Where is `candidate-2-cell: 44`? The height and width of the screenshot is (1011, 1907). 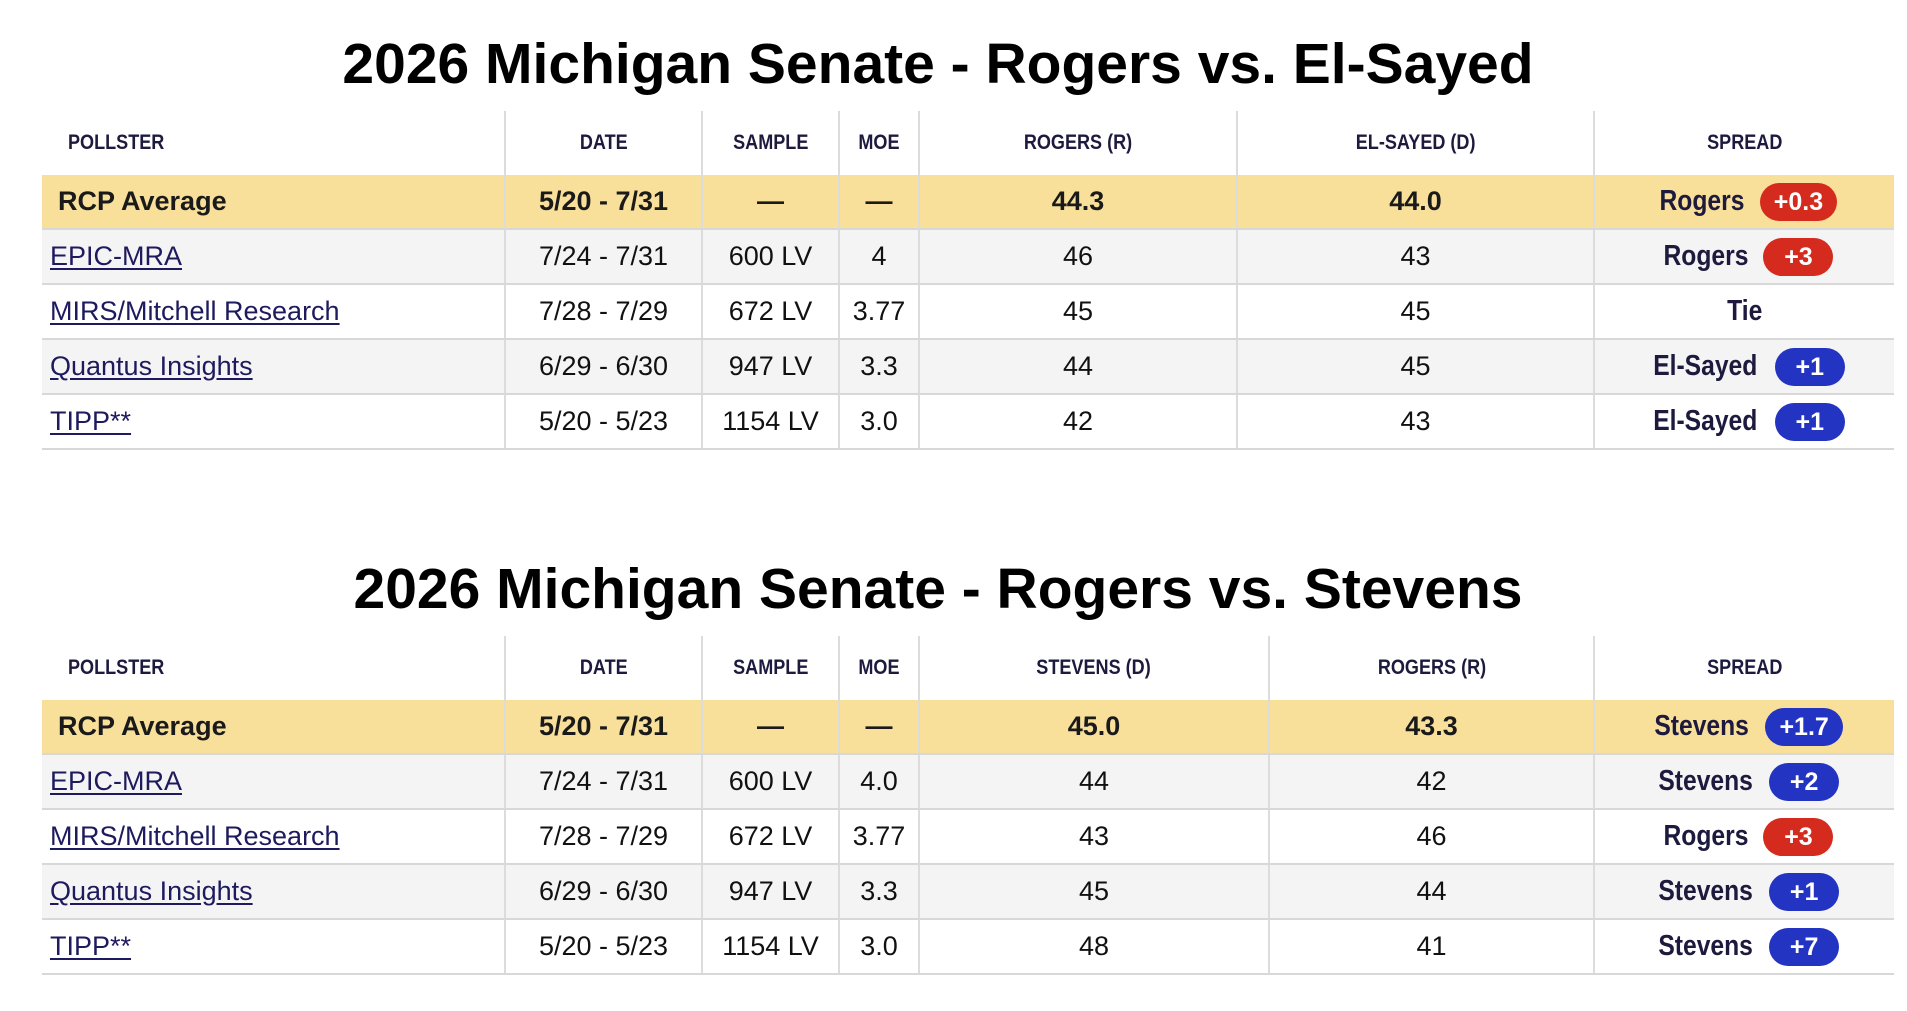 candidate-2-cell: 44 is located at coordinates (1432, 892).